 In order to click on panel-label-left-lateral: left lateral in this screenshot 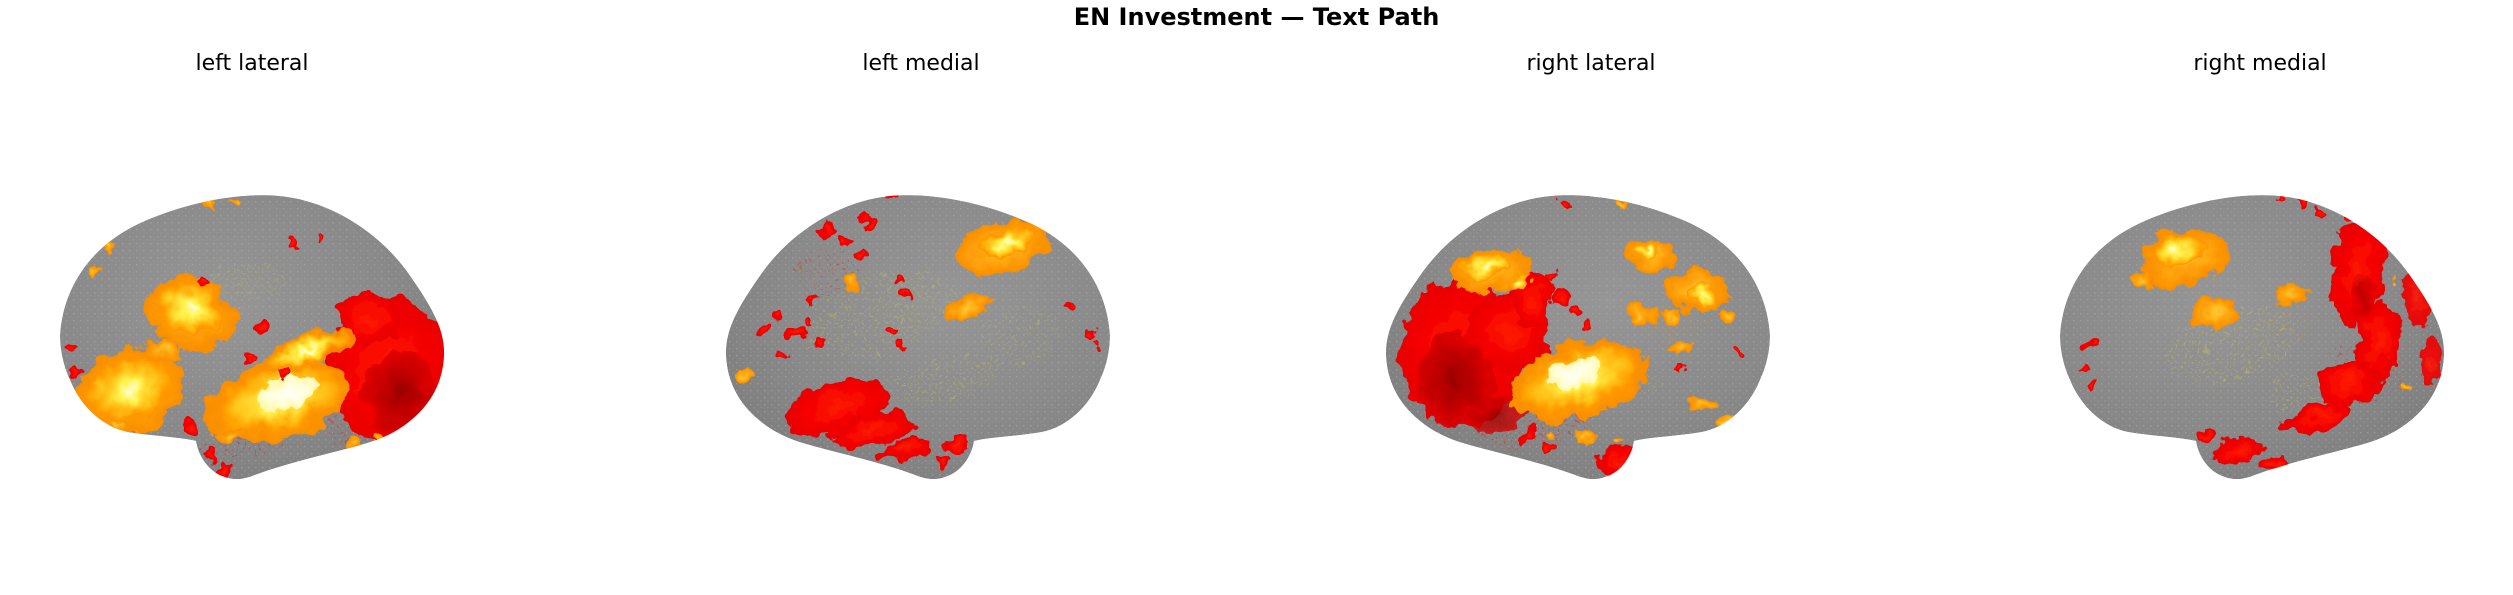, I will do `click(252, 63)`.